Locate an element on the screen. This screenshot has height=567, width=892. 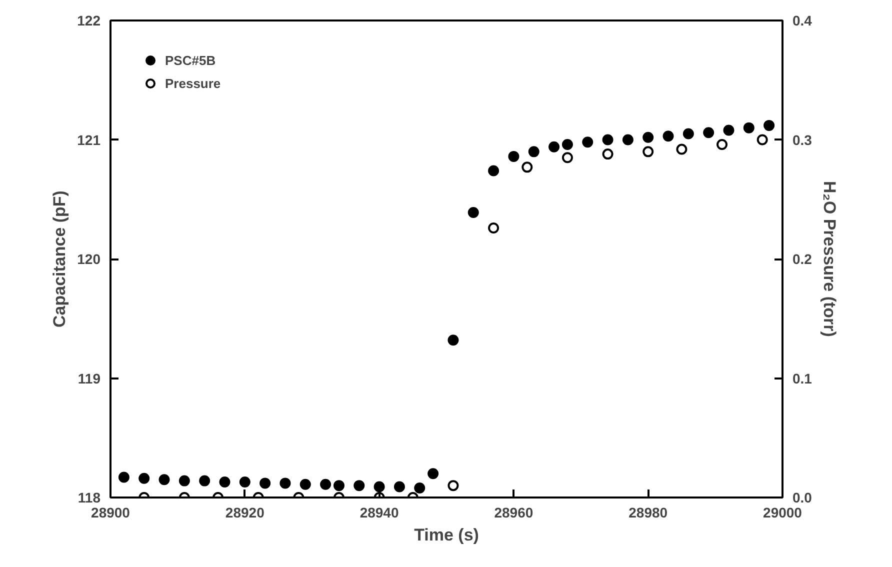
y2-tick-label: 0.0 is located at coordinates (802, 498).